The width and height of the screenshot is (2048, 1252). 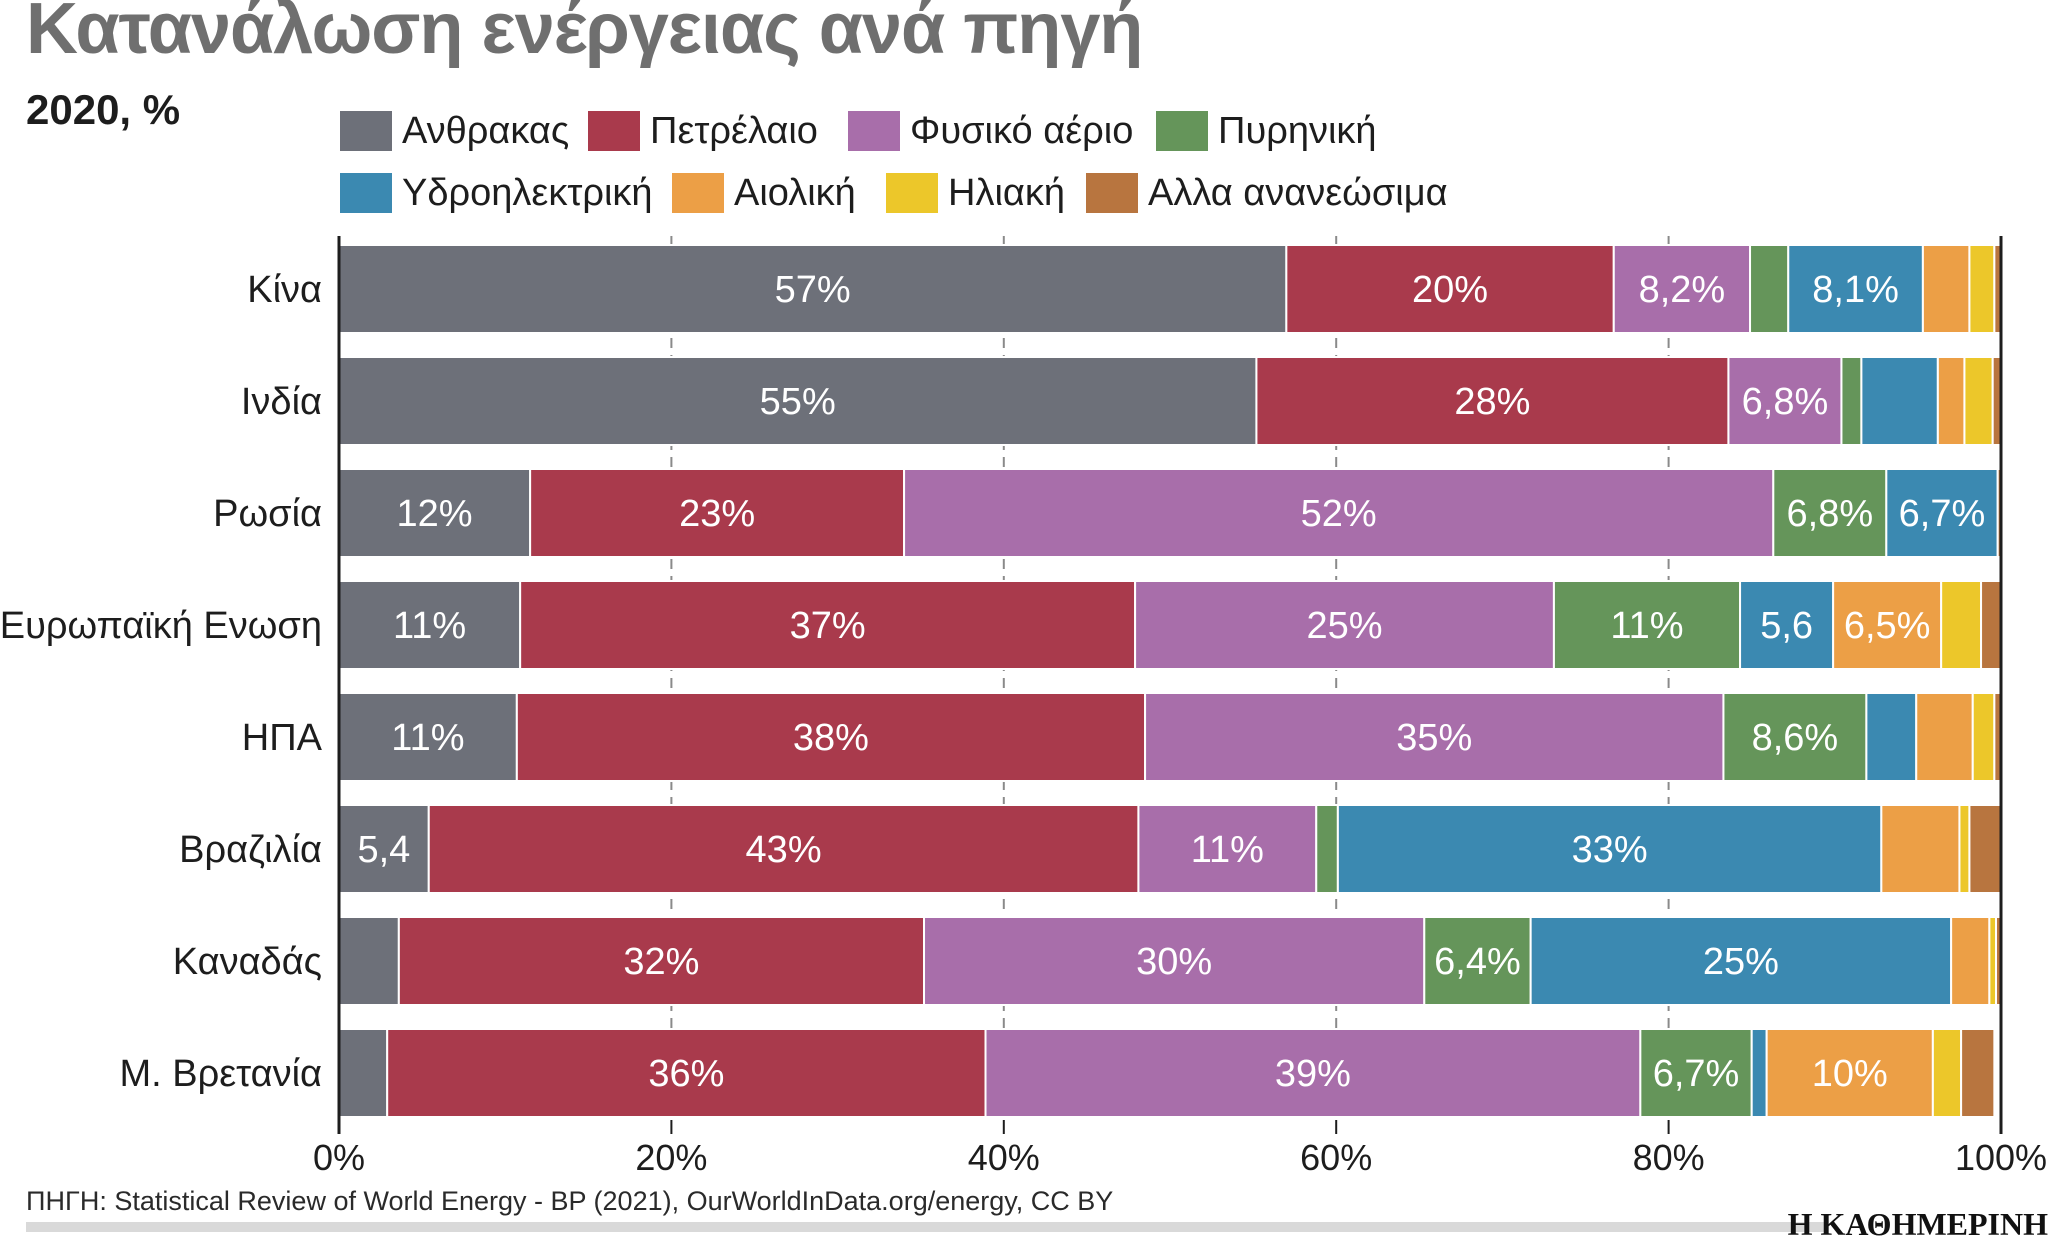 What do you see at coordinates (435, 514) in the screenshot?
I see `data-label: 12%` at bounding box center [435, 514].